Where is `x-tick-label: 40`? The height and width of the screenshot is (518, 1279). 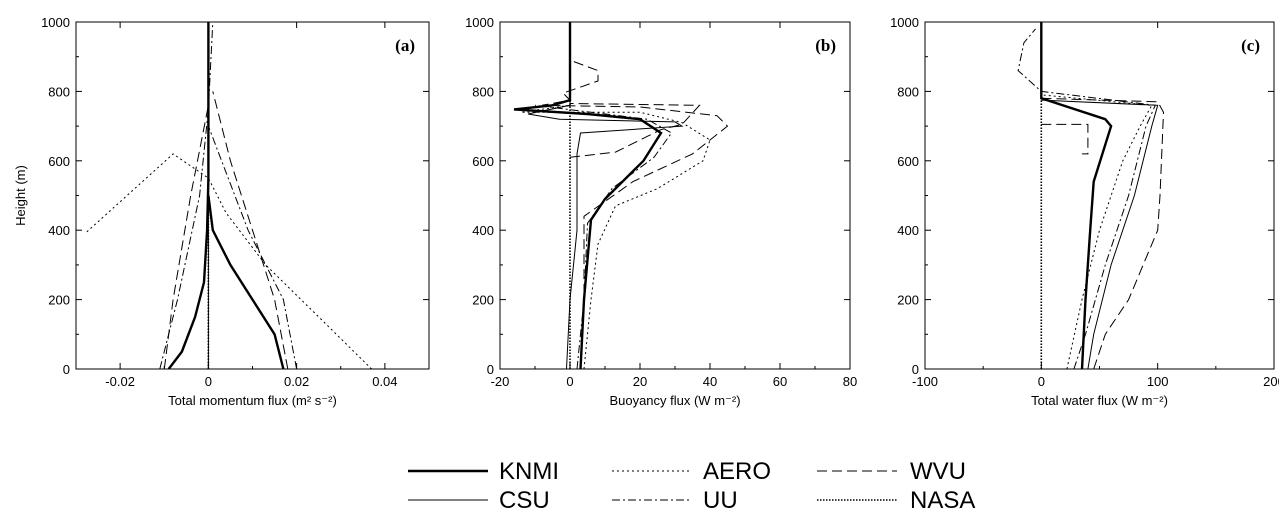
x-tick-label: 40 is located at coordinates (710, 381).